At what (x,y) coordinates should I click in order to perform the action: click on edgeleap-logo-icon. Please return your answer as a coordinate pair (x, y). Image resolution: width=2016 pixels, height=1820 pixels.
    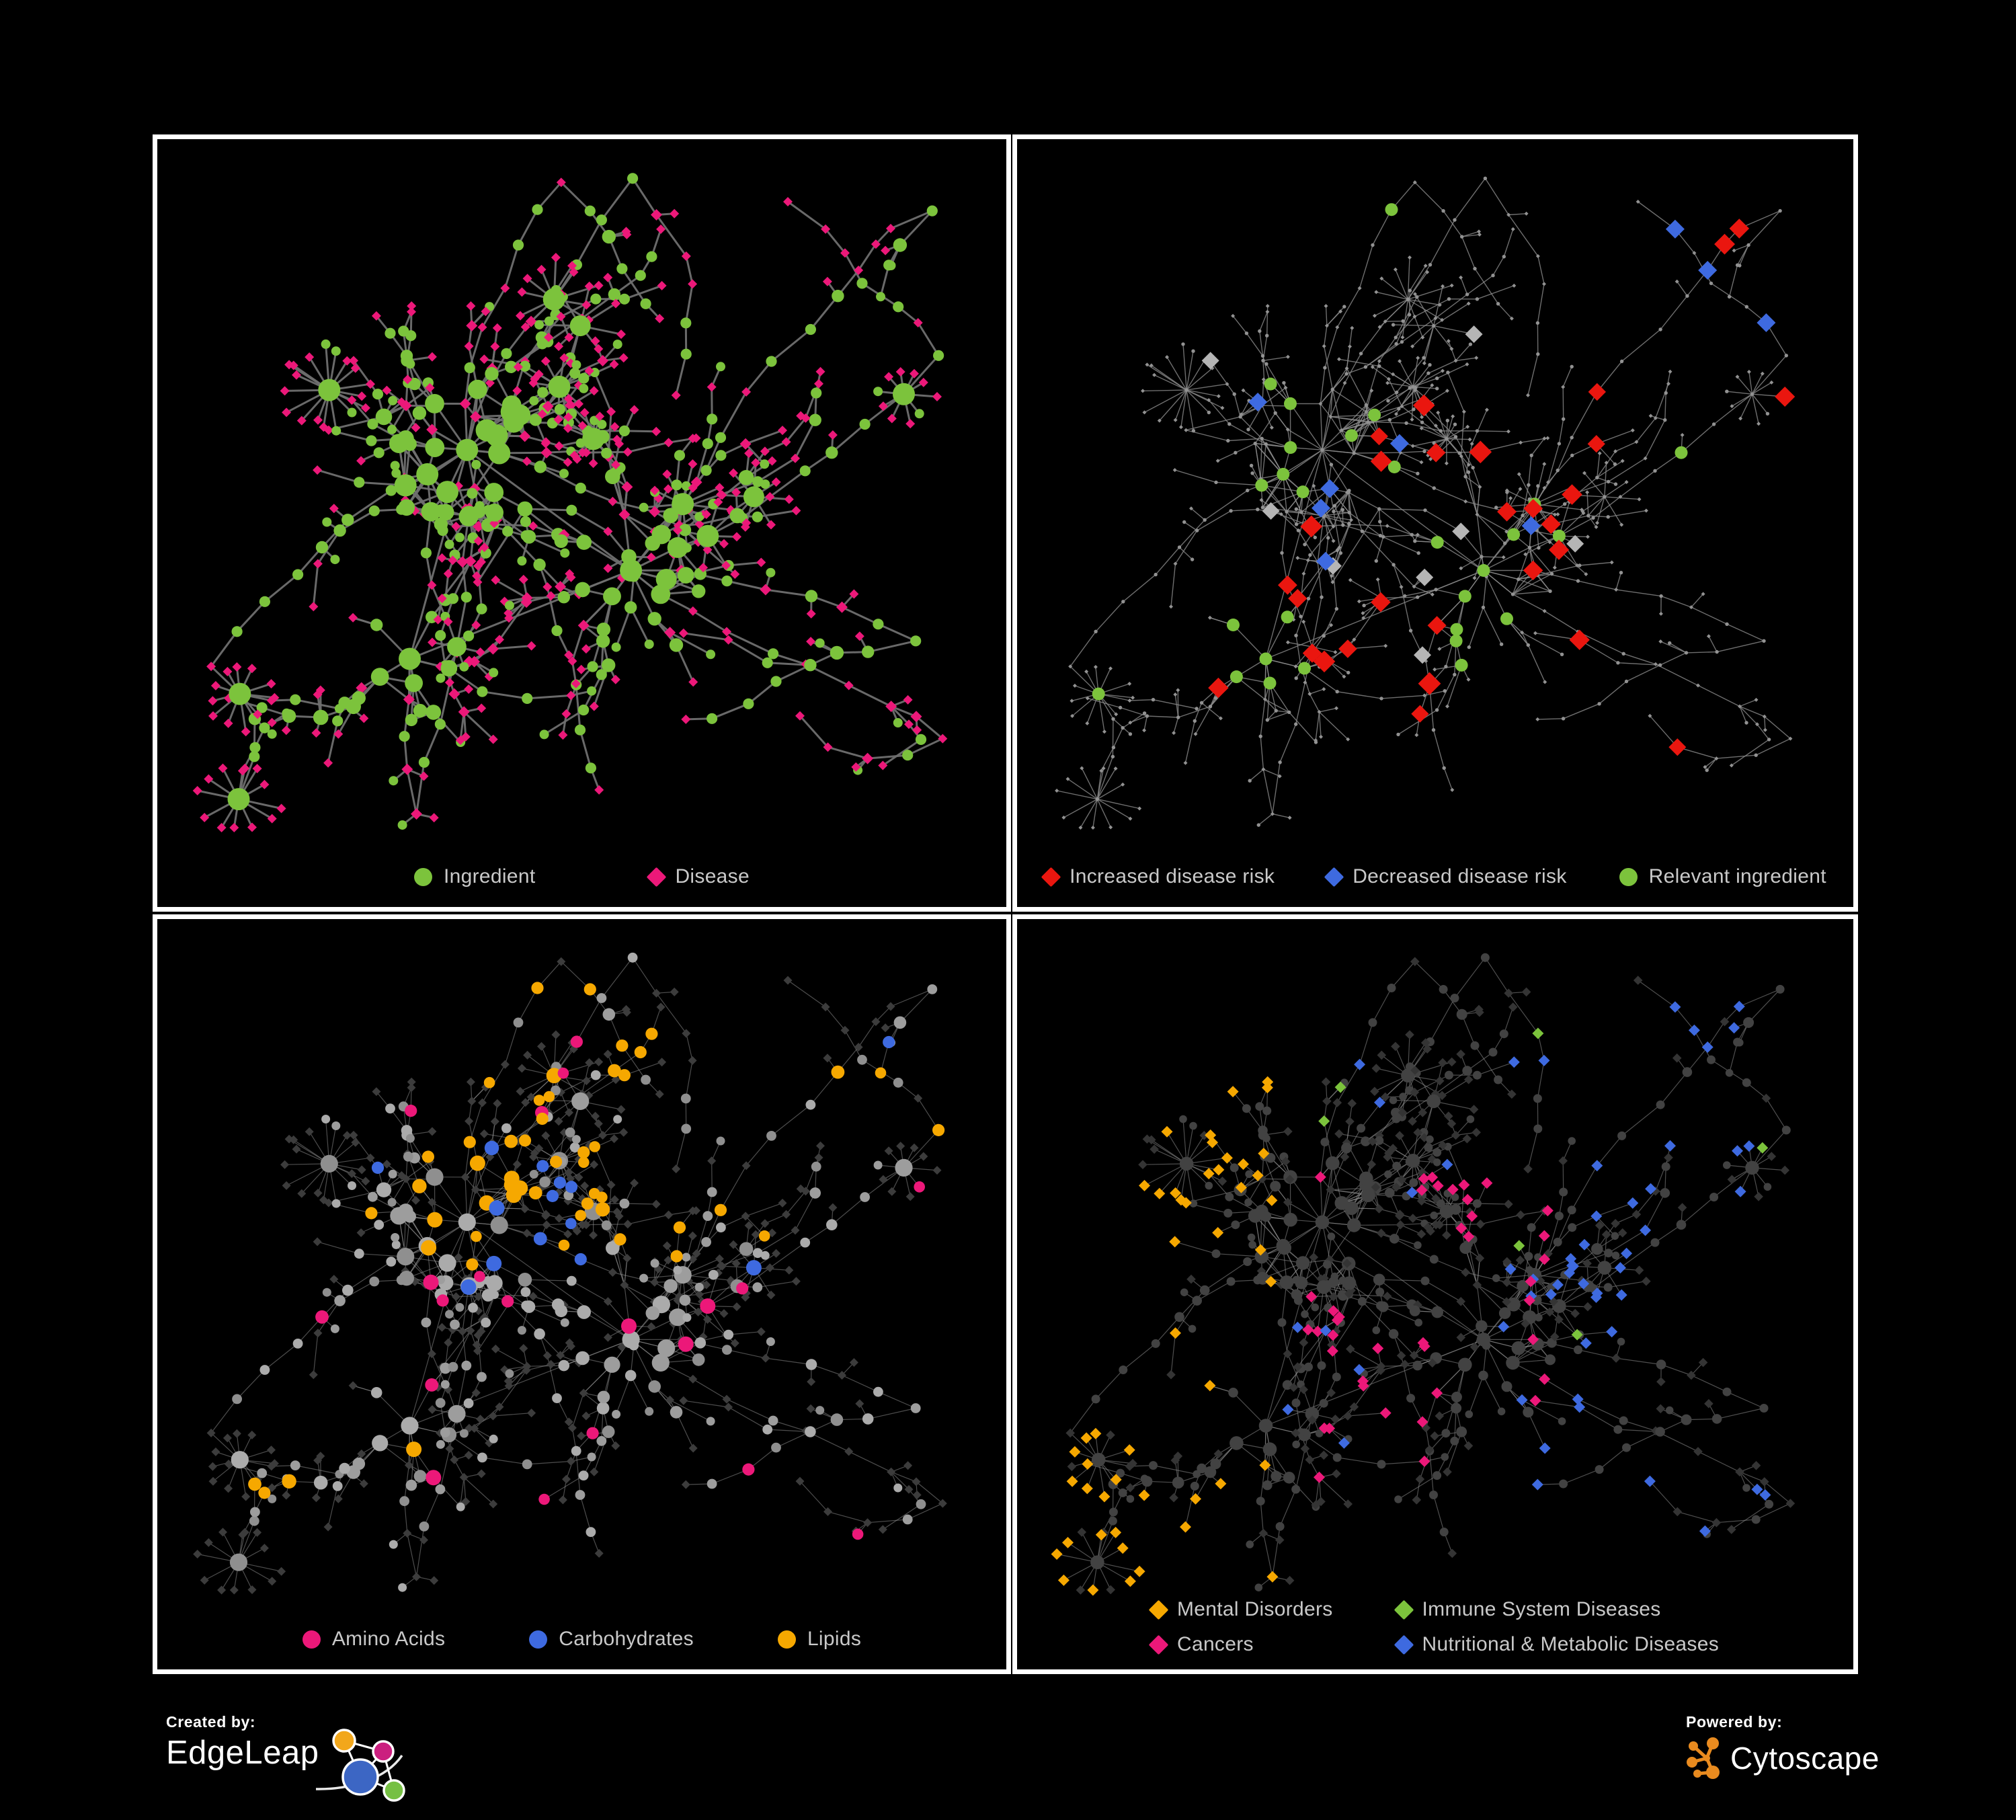
    Looking at the image, I should click on (361, 1765).